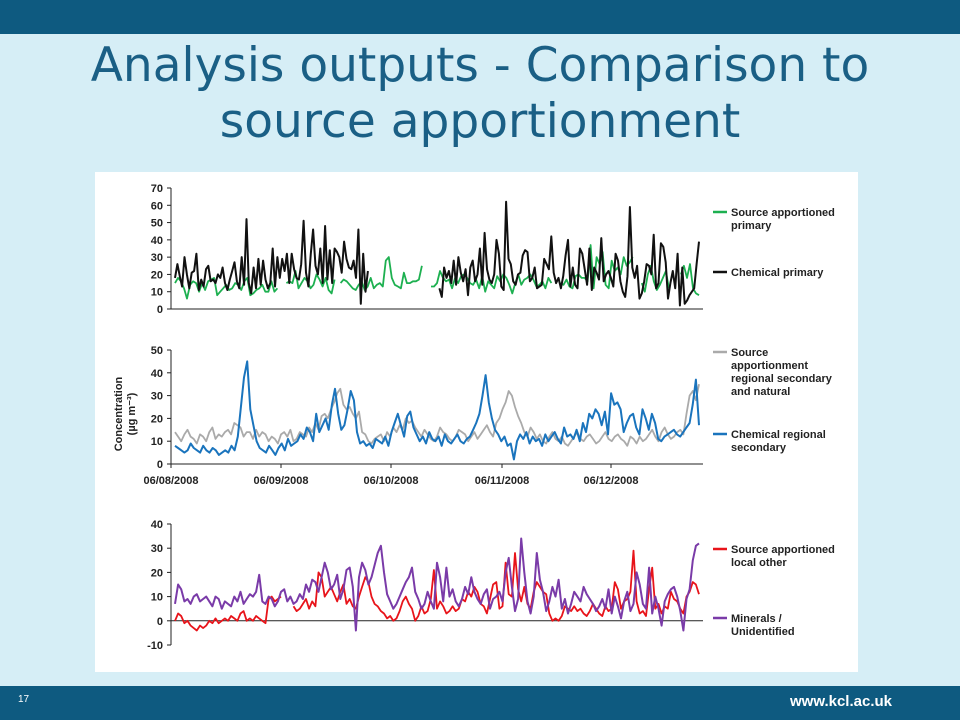  Describe the element at coordinates (280, 481) in the screenshot. I see `x-tick-label: 06/09/2008` at that location.